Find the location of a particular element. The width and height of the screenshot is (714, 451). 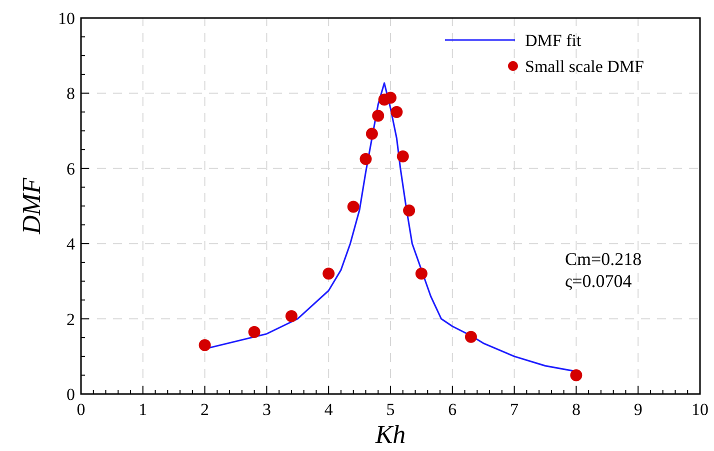

x-tick-label: 4 is located at coordinates (329, 409).